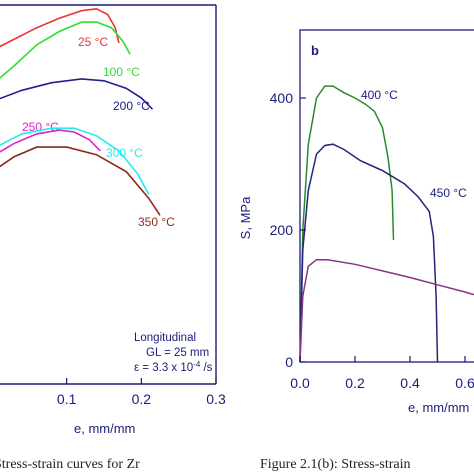  I want to click on right-x-tick-label: 0.4, so click(410, 383).